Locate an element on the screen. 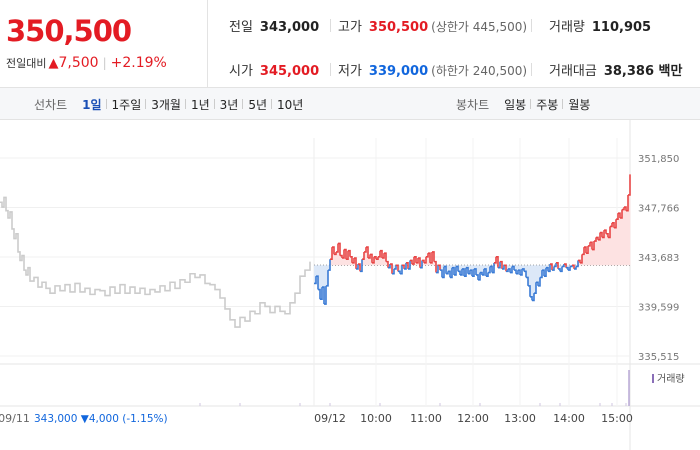 The image size is (700, 450). divider is located at coordinates (330, 69).